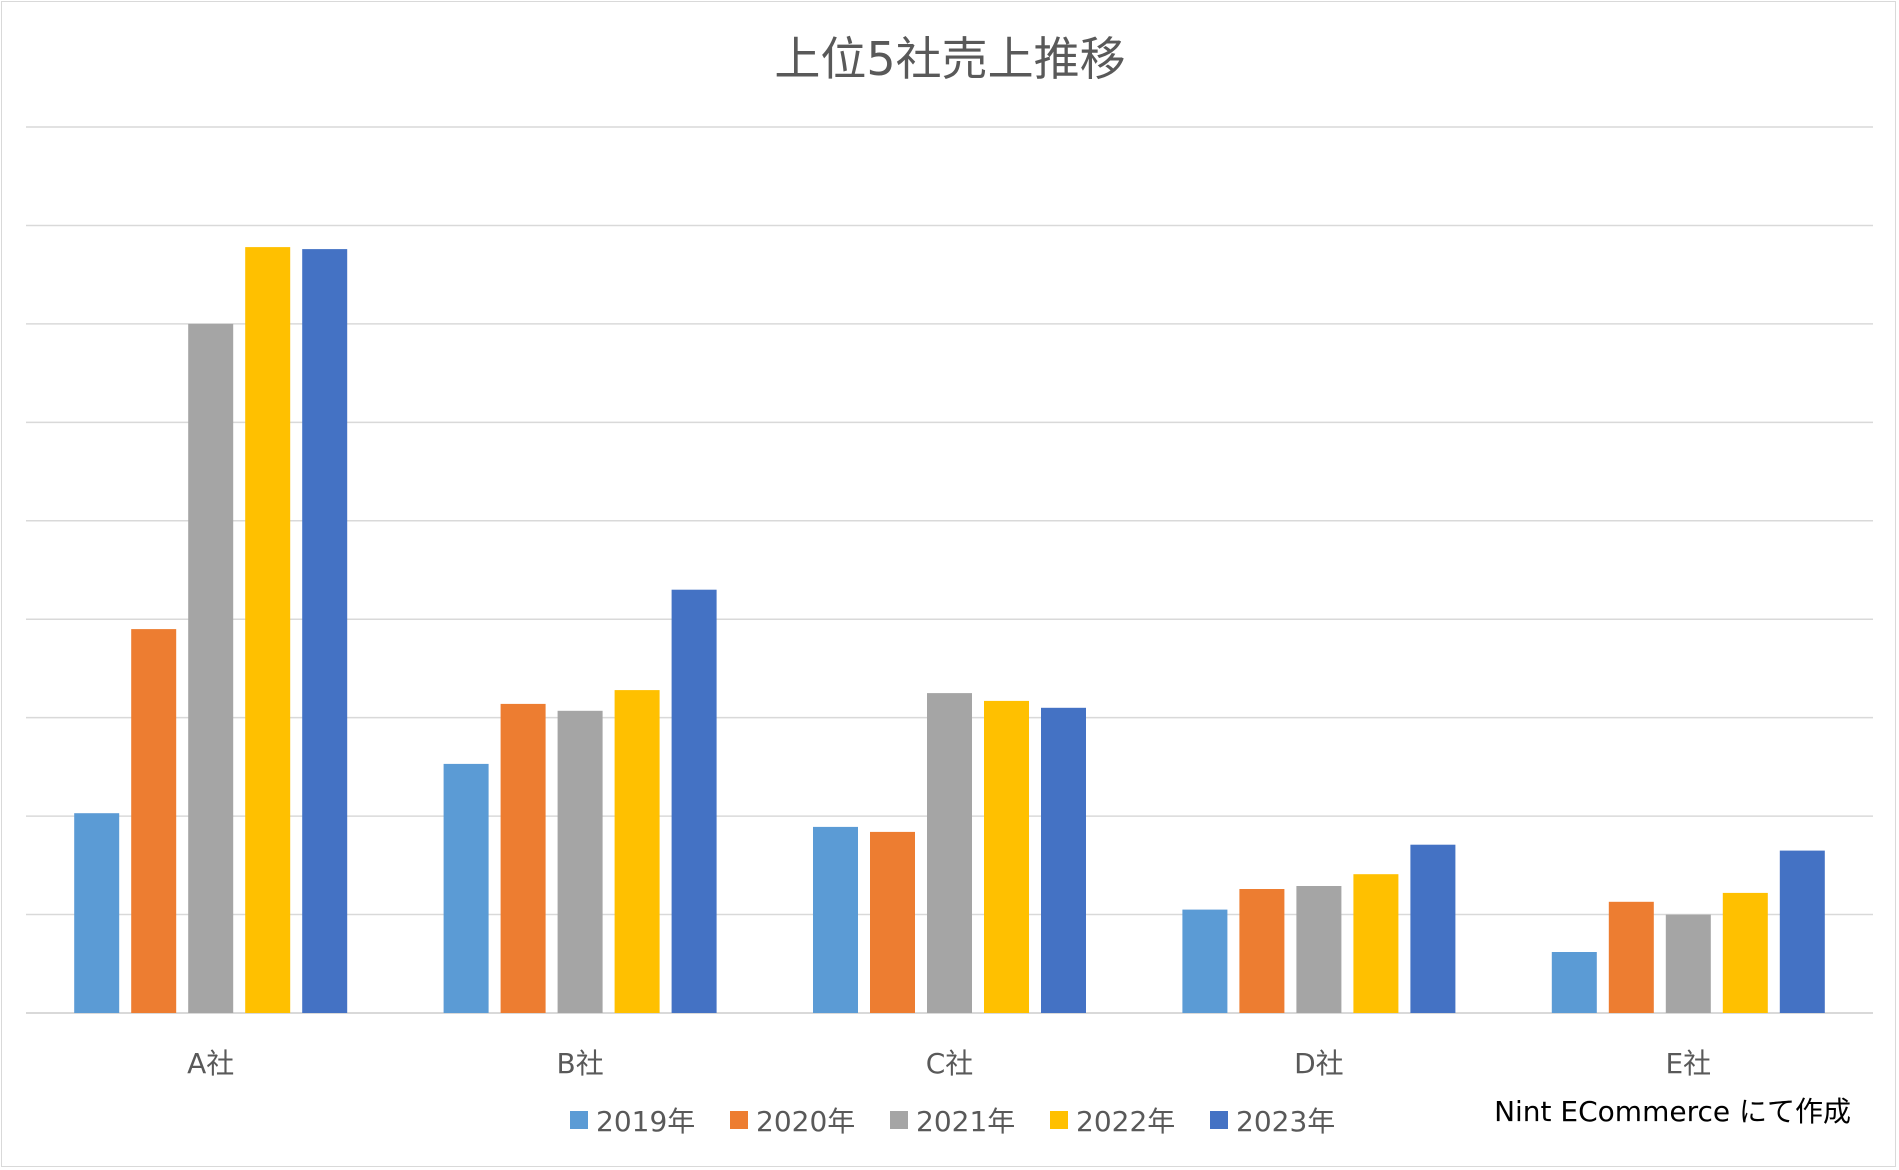 The image size is (1899, 1170). What do you see at coordinates (1631, 957) in the screenshot?
I see `bar-2020年-E社` at bounding box center [1631, 957].